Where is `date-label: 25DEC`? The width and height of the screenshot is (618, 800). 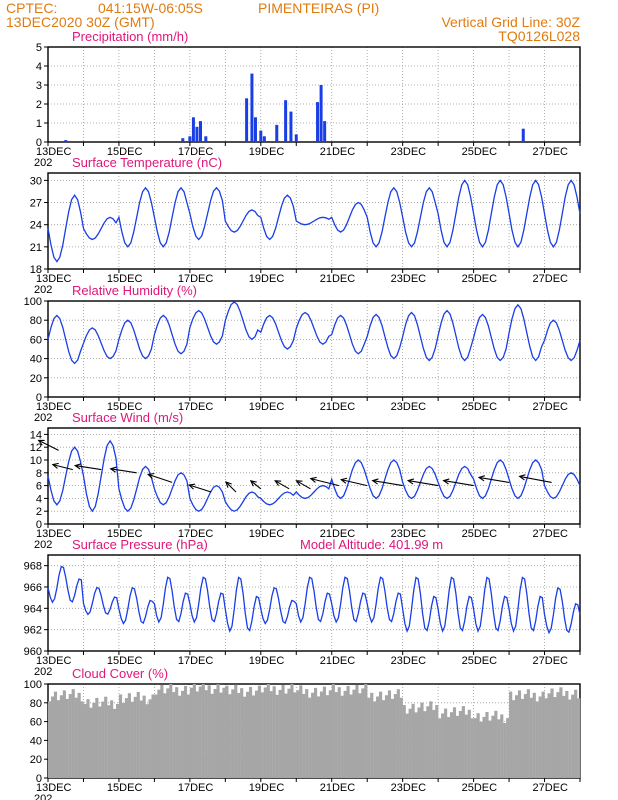 date-label: 25DEC is located at coordinates (480, 788).